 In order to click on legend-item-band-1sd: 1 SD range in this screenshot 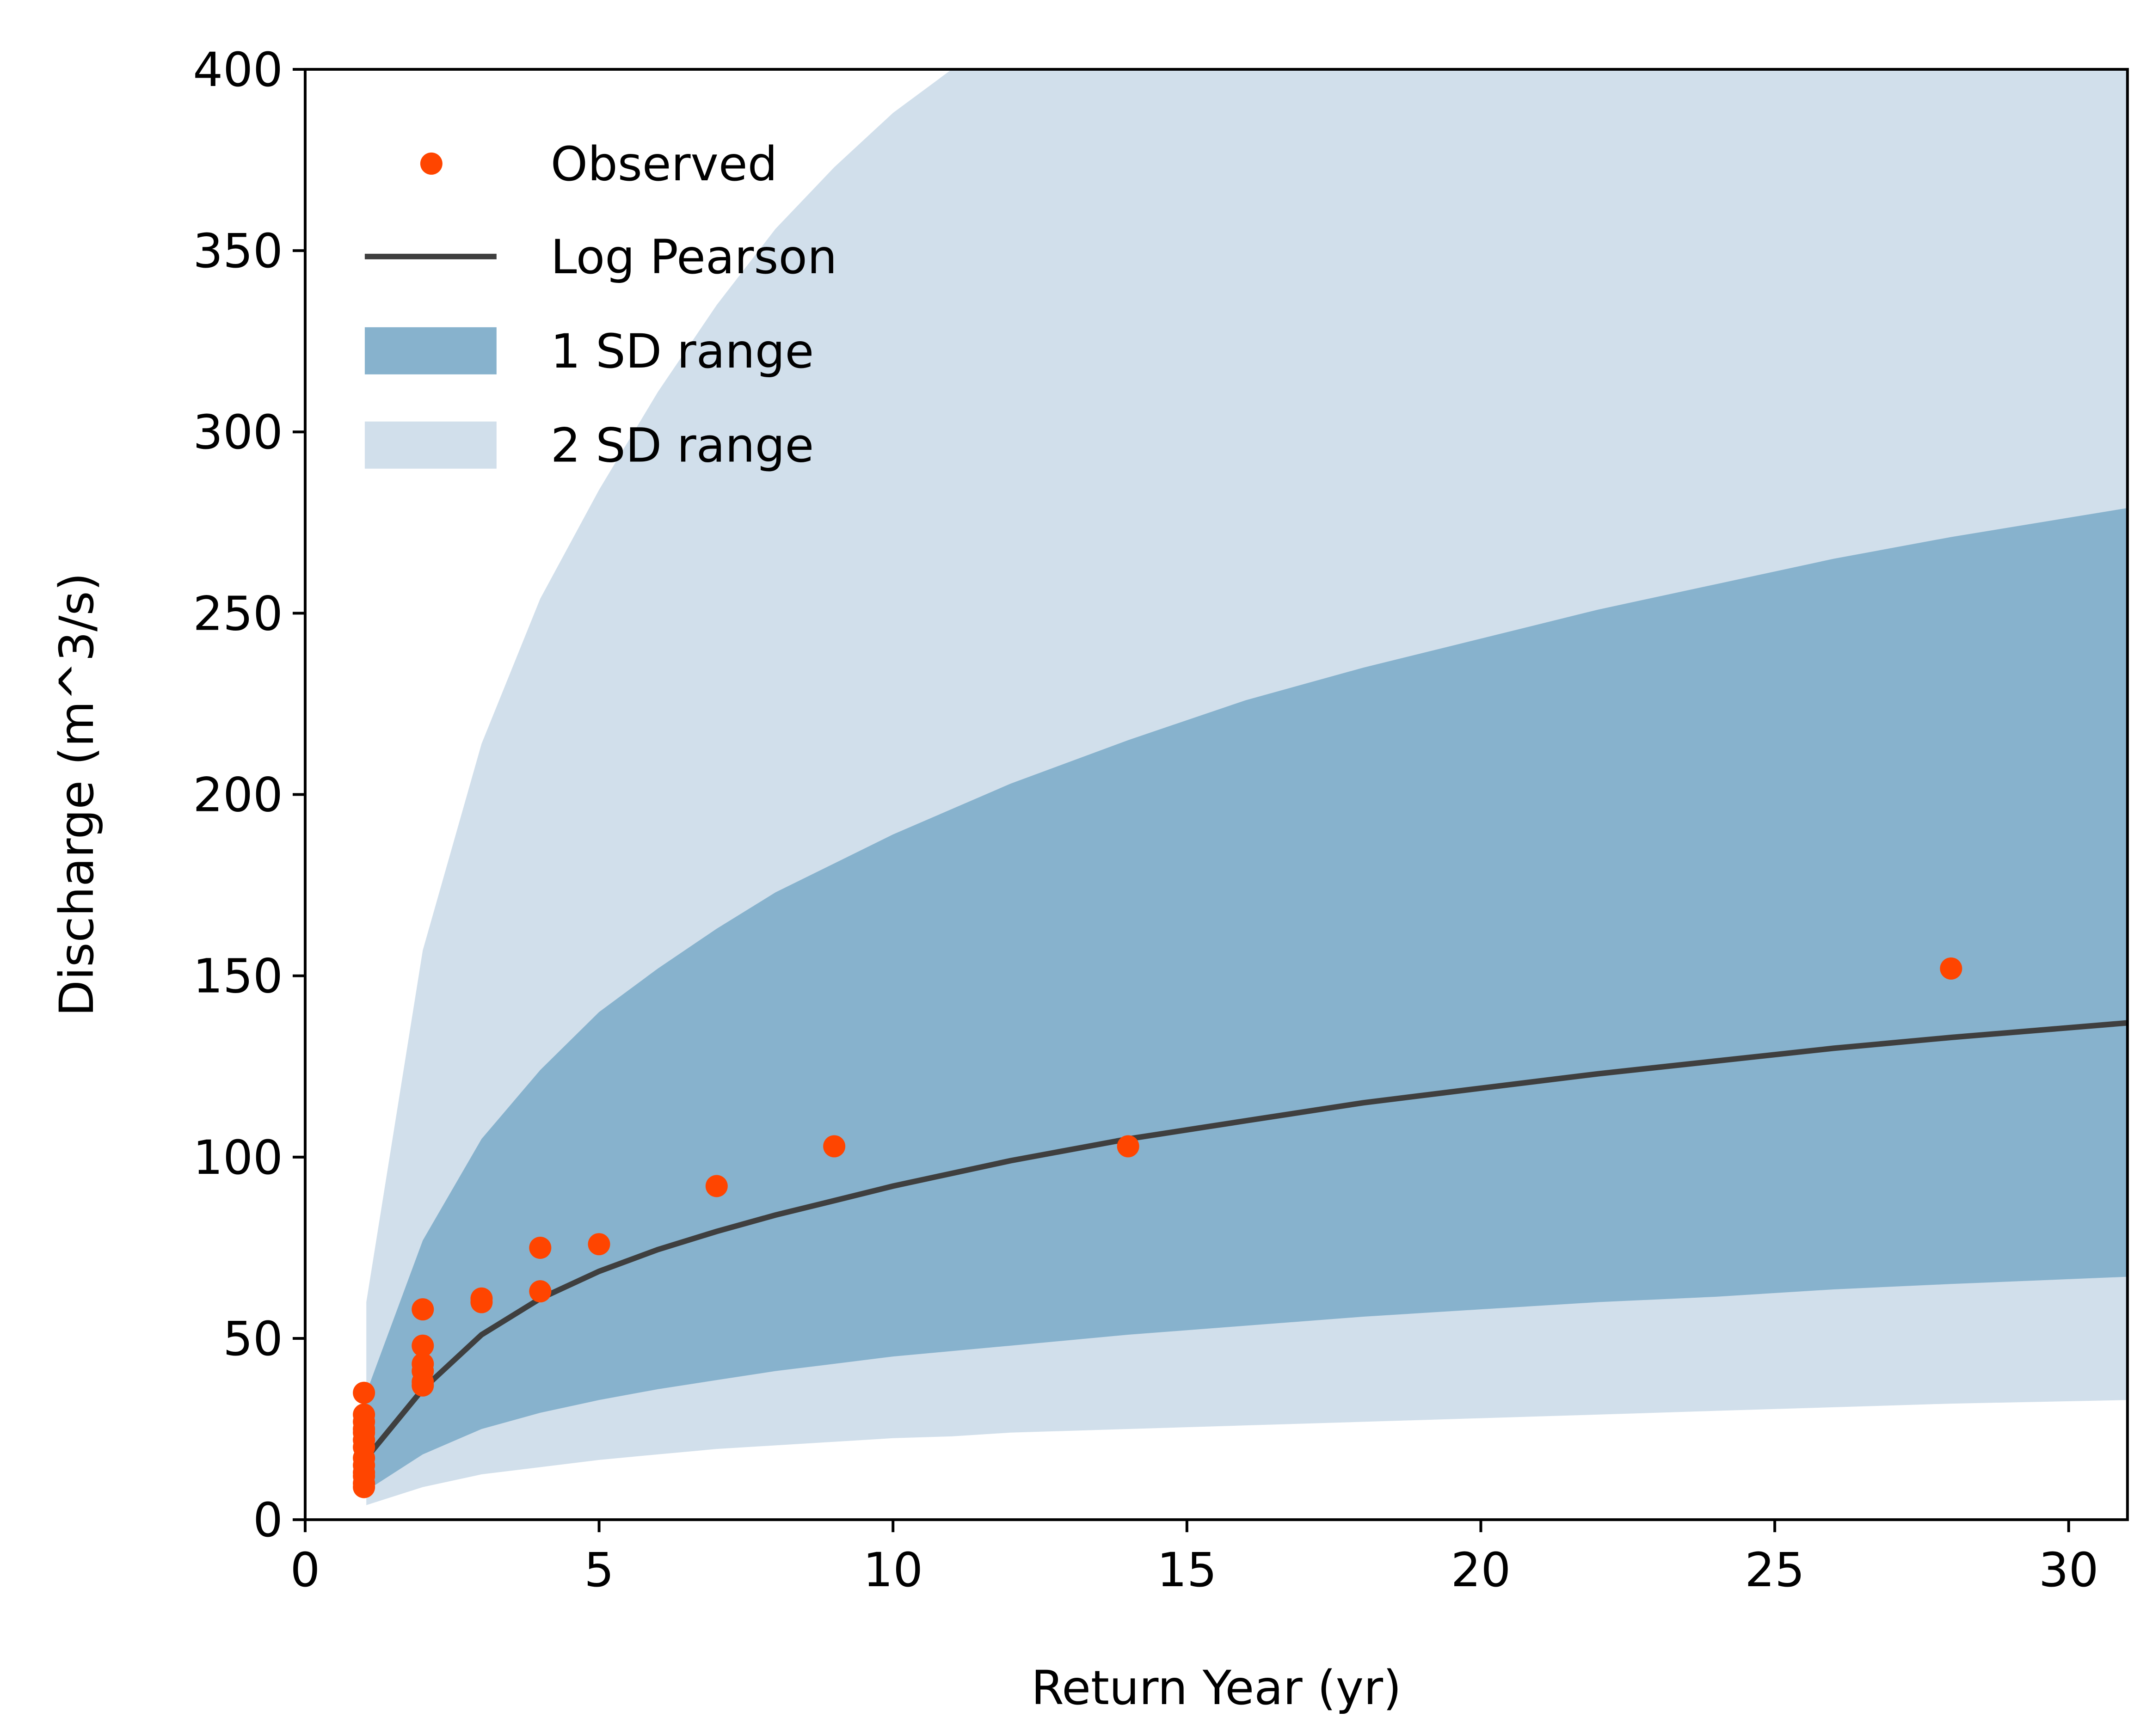, I will do `click(589, 351)`.